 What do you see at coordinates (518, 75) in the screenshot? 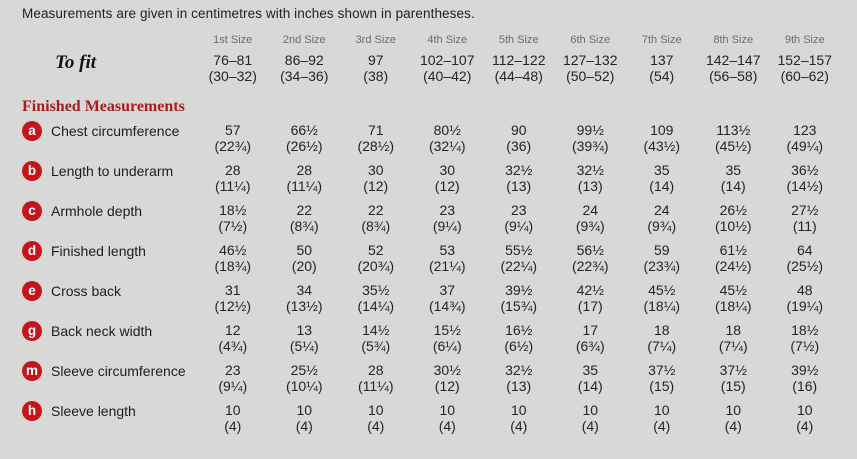
I see `value-inches: (44–48)` at bounding box center [518, 75].